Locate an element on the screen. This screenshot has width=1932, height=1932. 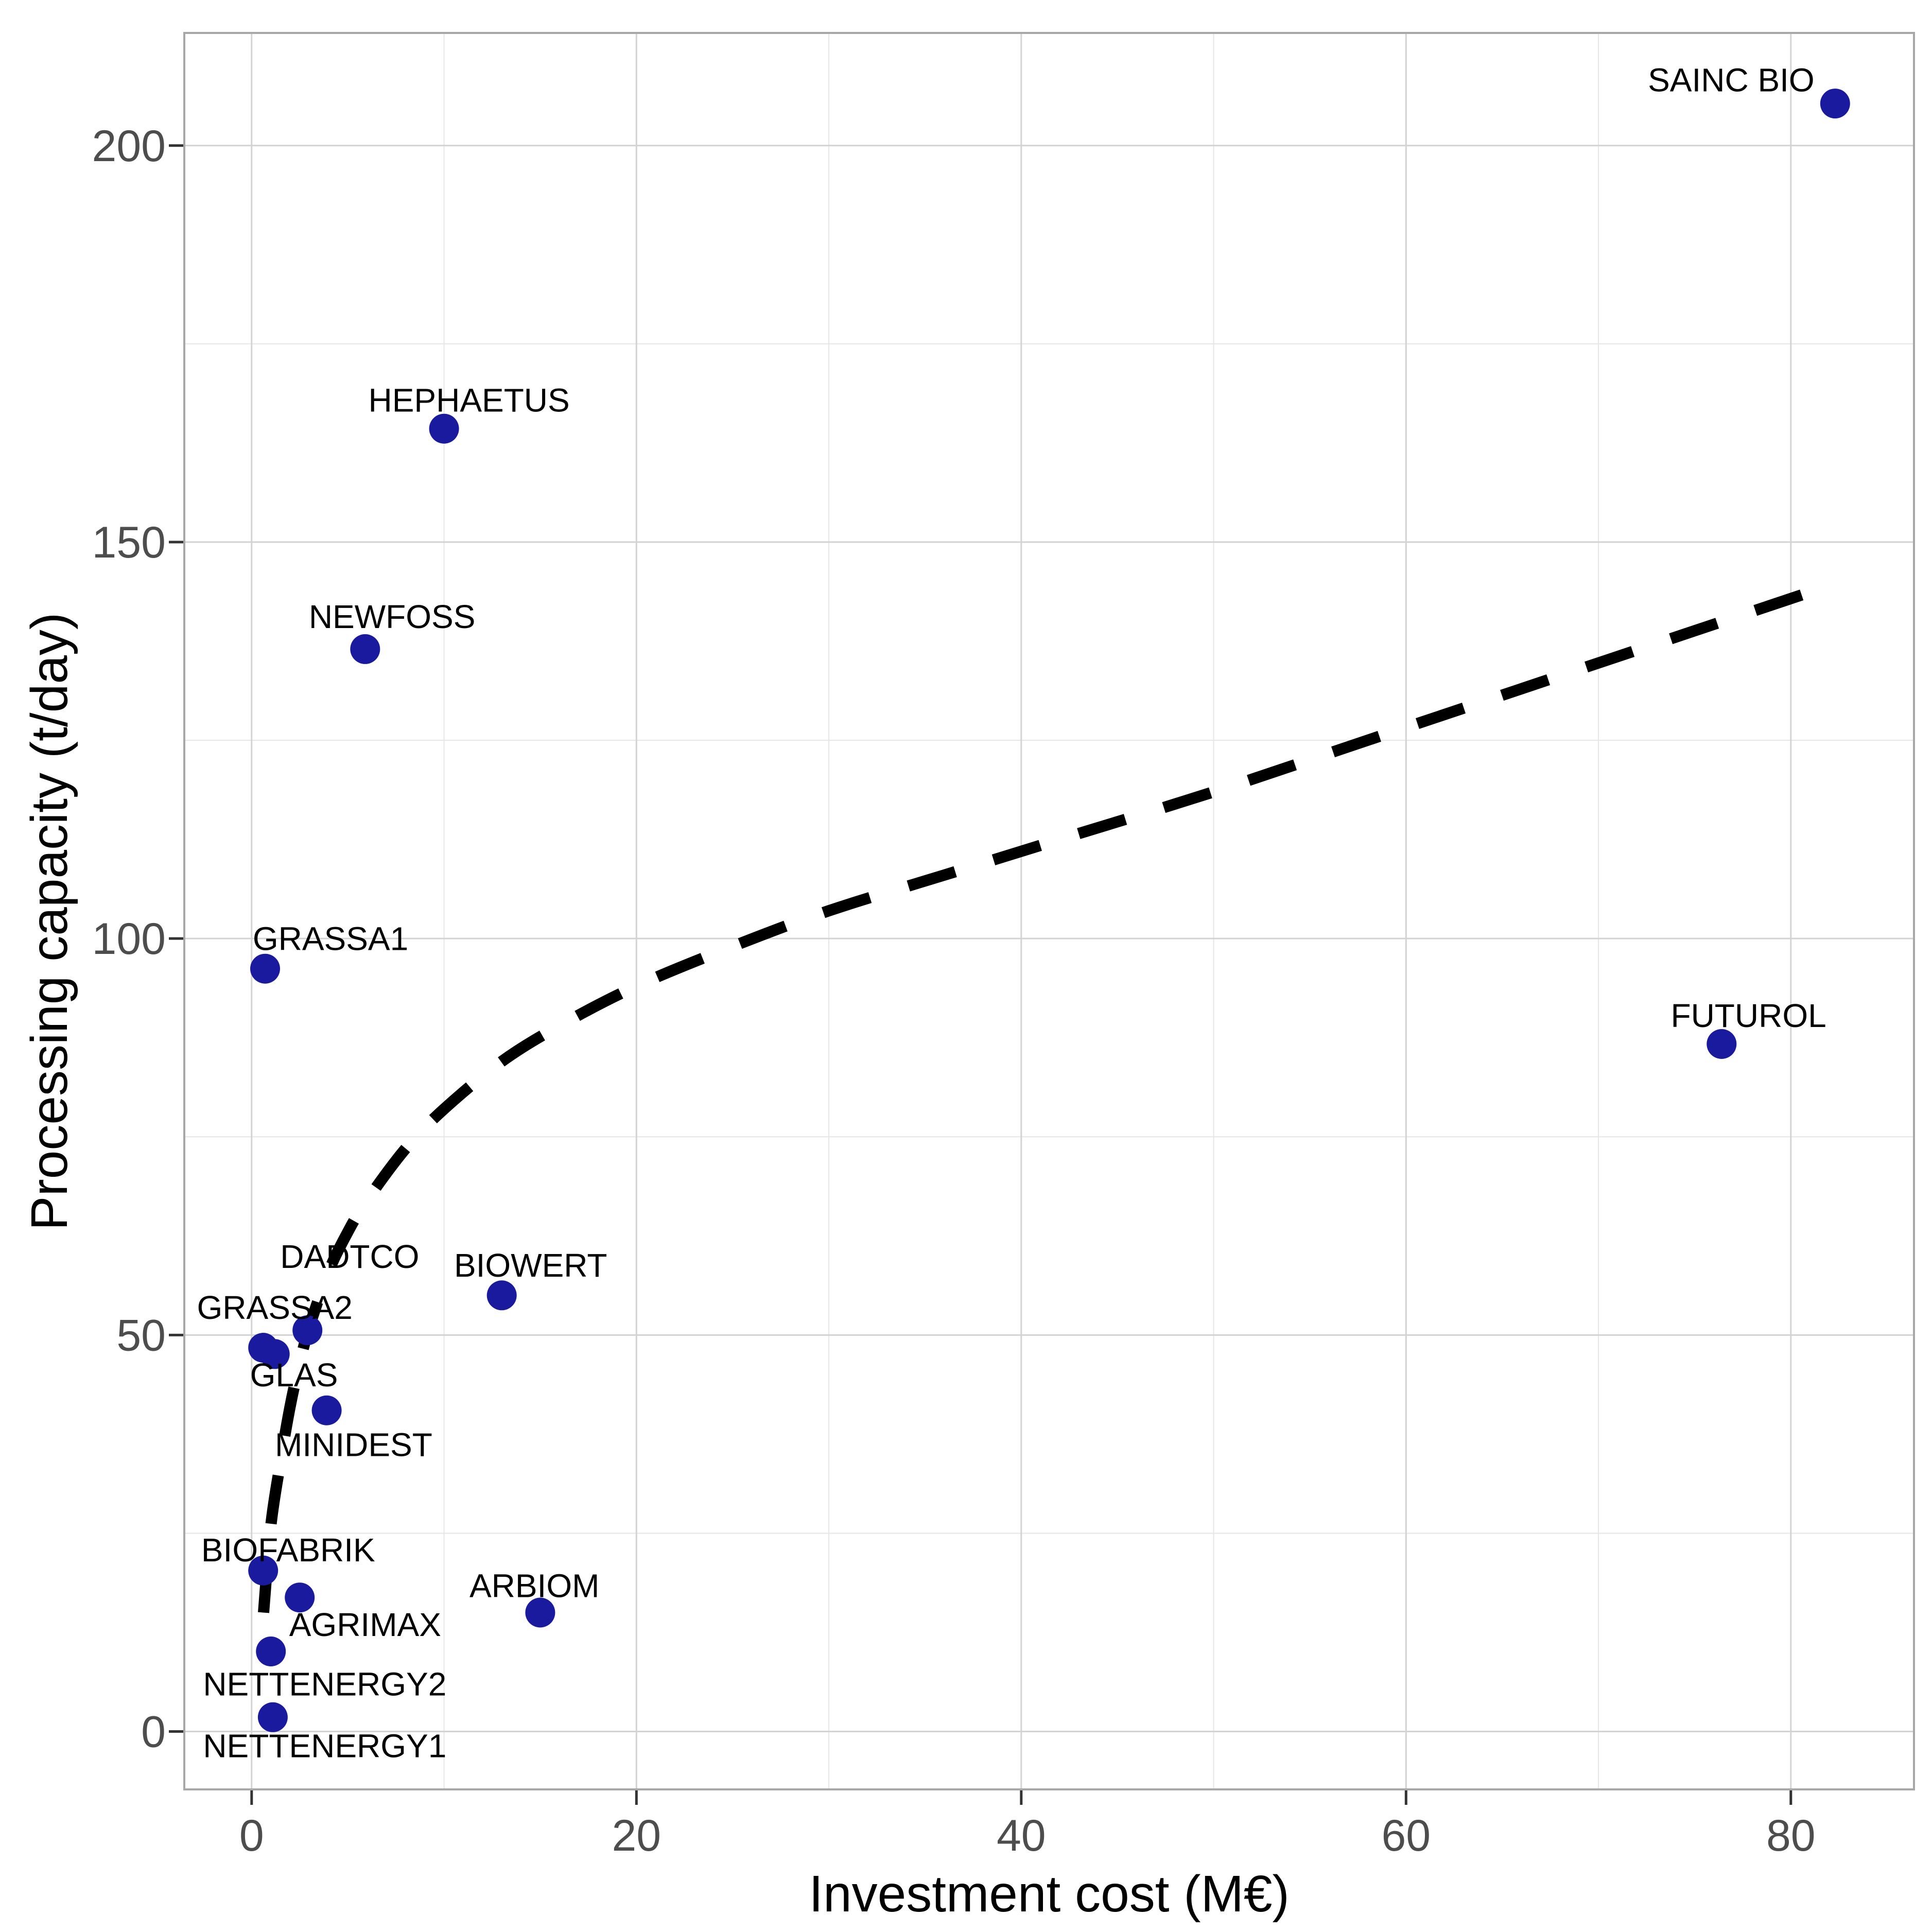
y-tick-label-200: 200 is located at coordinates (129, 146).